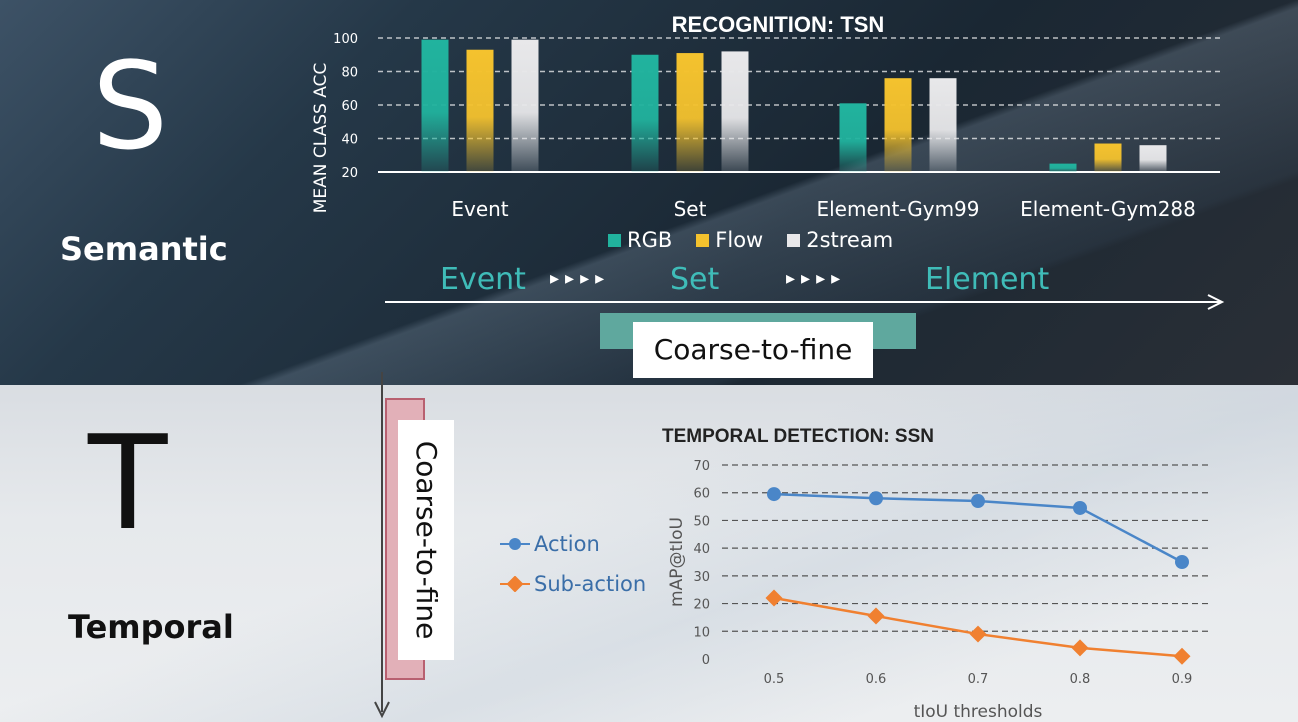 Image resolution: width=1298 pixels, height=722 pixels. Describe the element at coordinates (1063, 167) in the screenshot. I see `bar-rgb-element-gym288` at that location.